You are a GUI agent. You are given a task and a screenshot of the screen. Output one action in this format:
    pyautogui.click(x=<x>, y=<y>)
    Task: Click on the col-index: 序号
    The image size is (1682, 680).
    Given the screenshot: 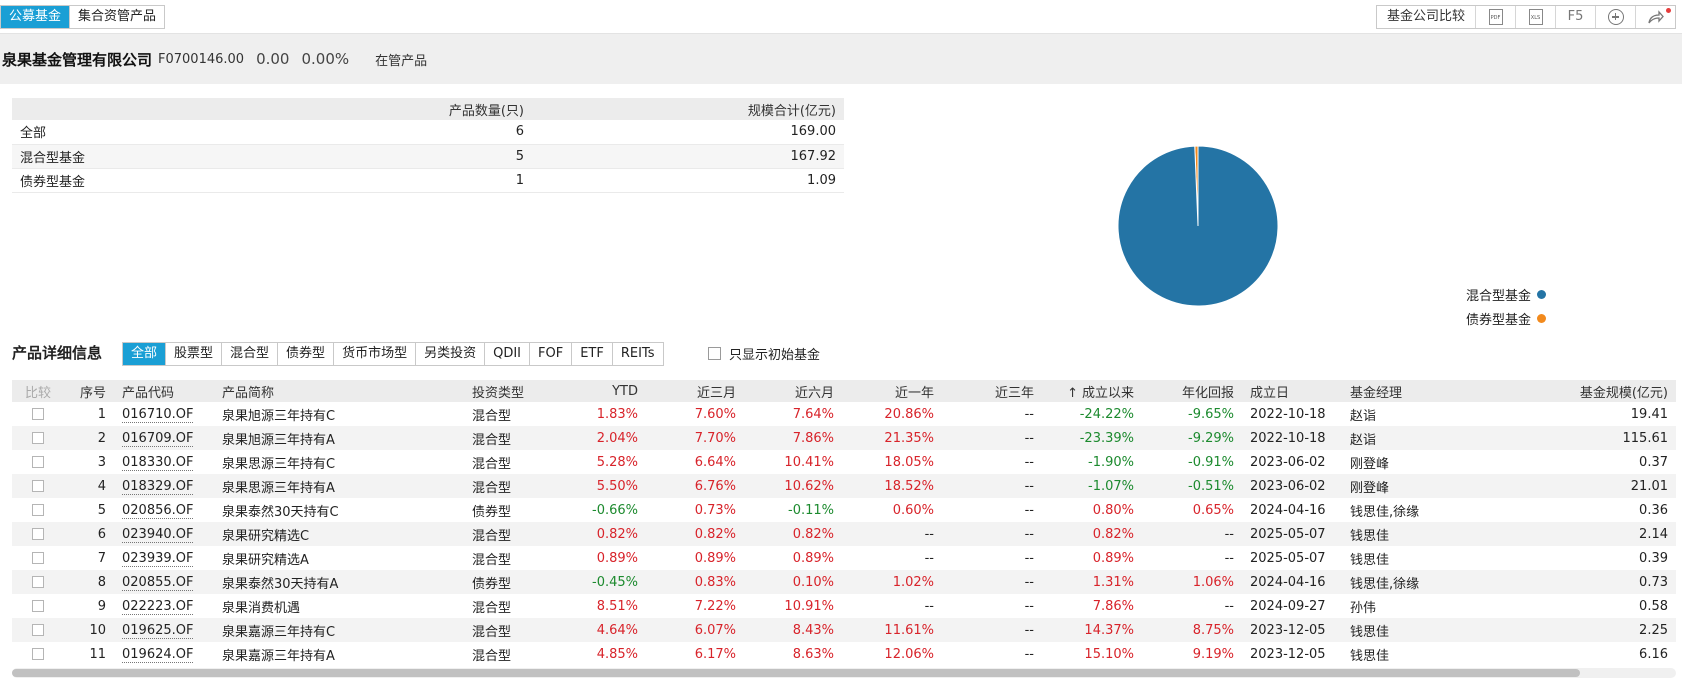 What is the action you would take?
    pyautogui.click(x=89, y=391)
    